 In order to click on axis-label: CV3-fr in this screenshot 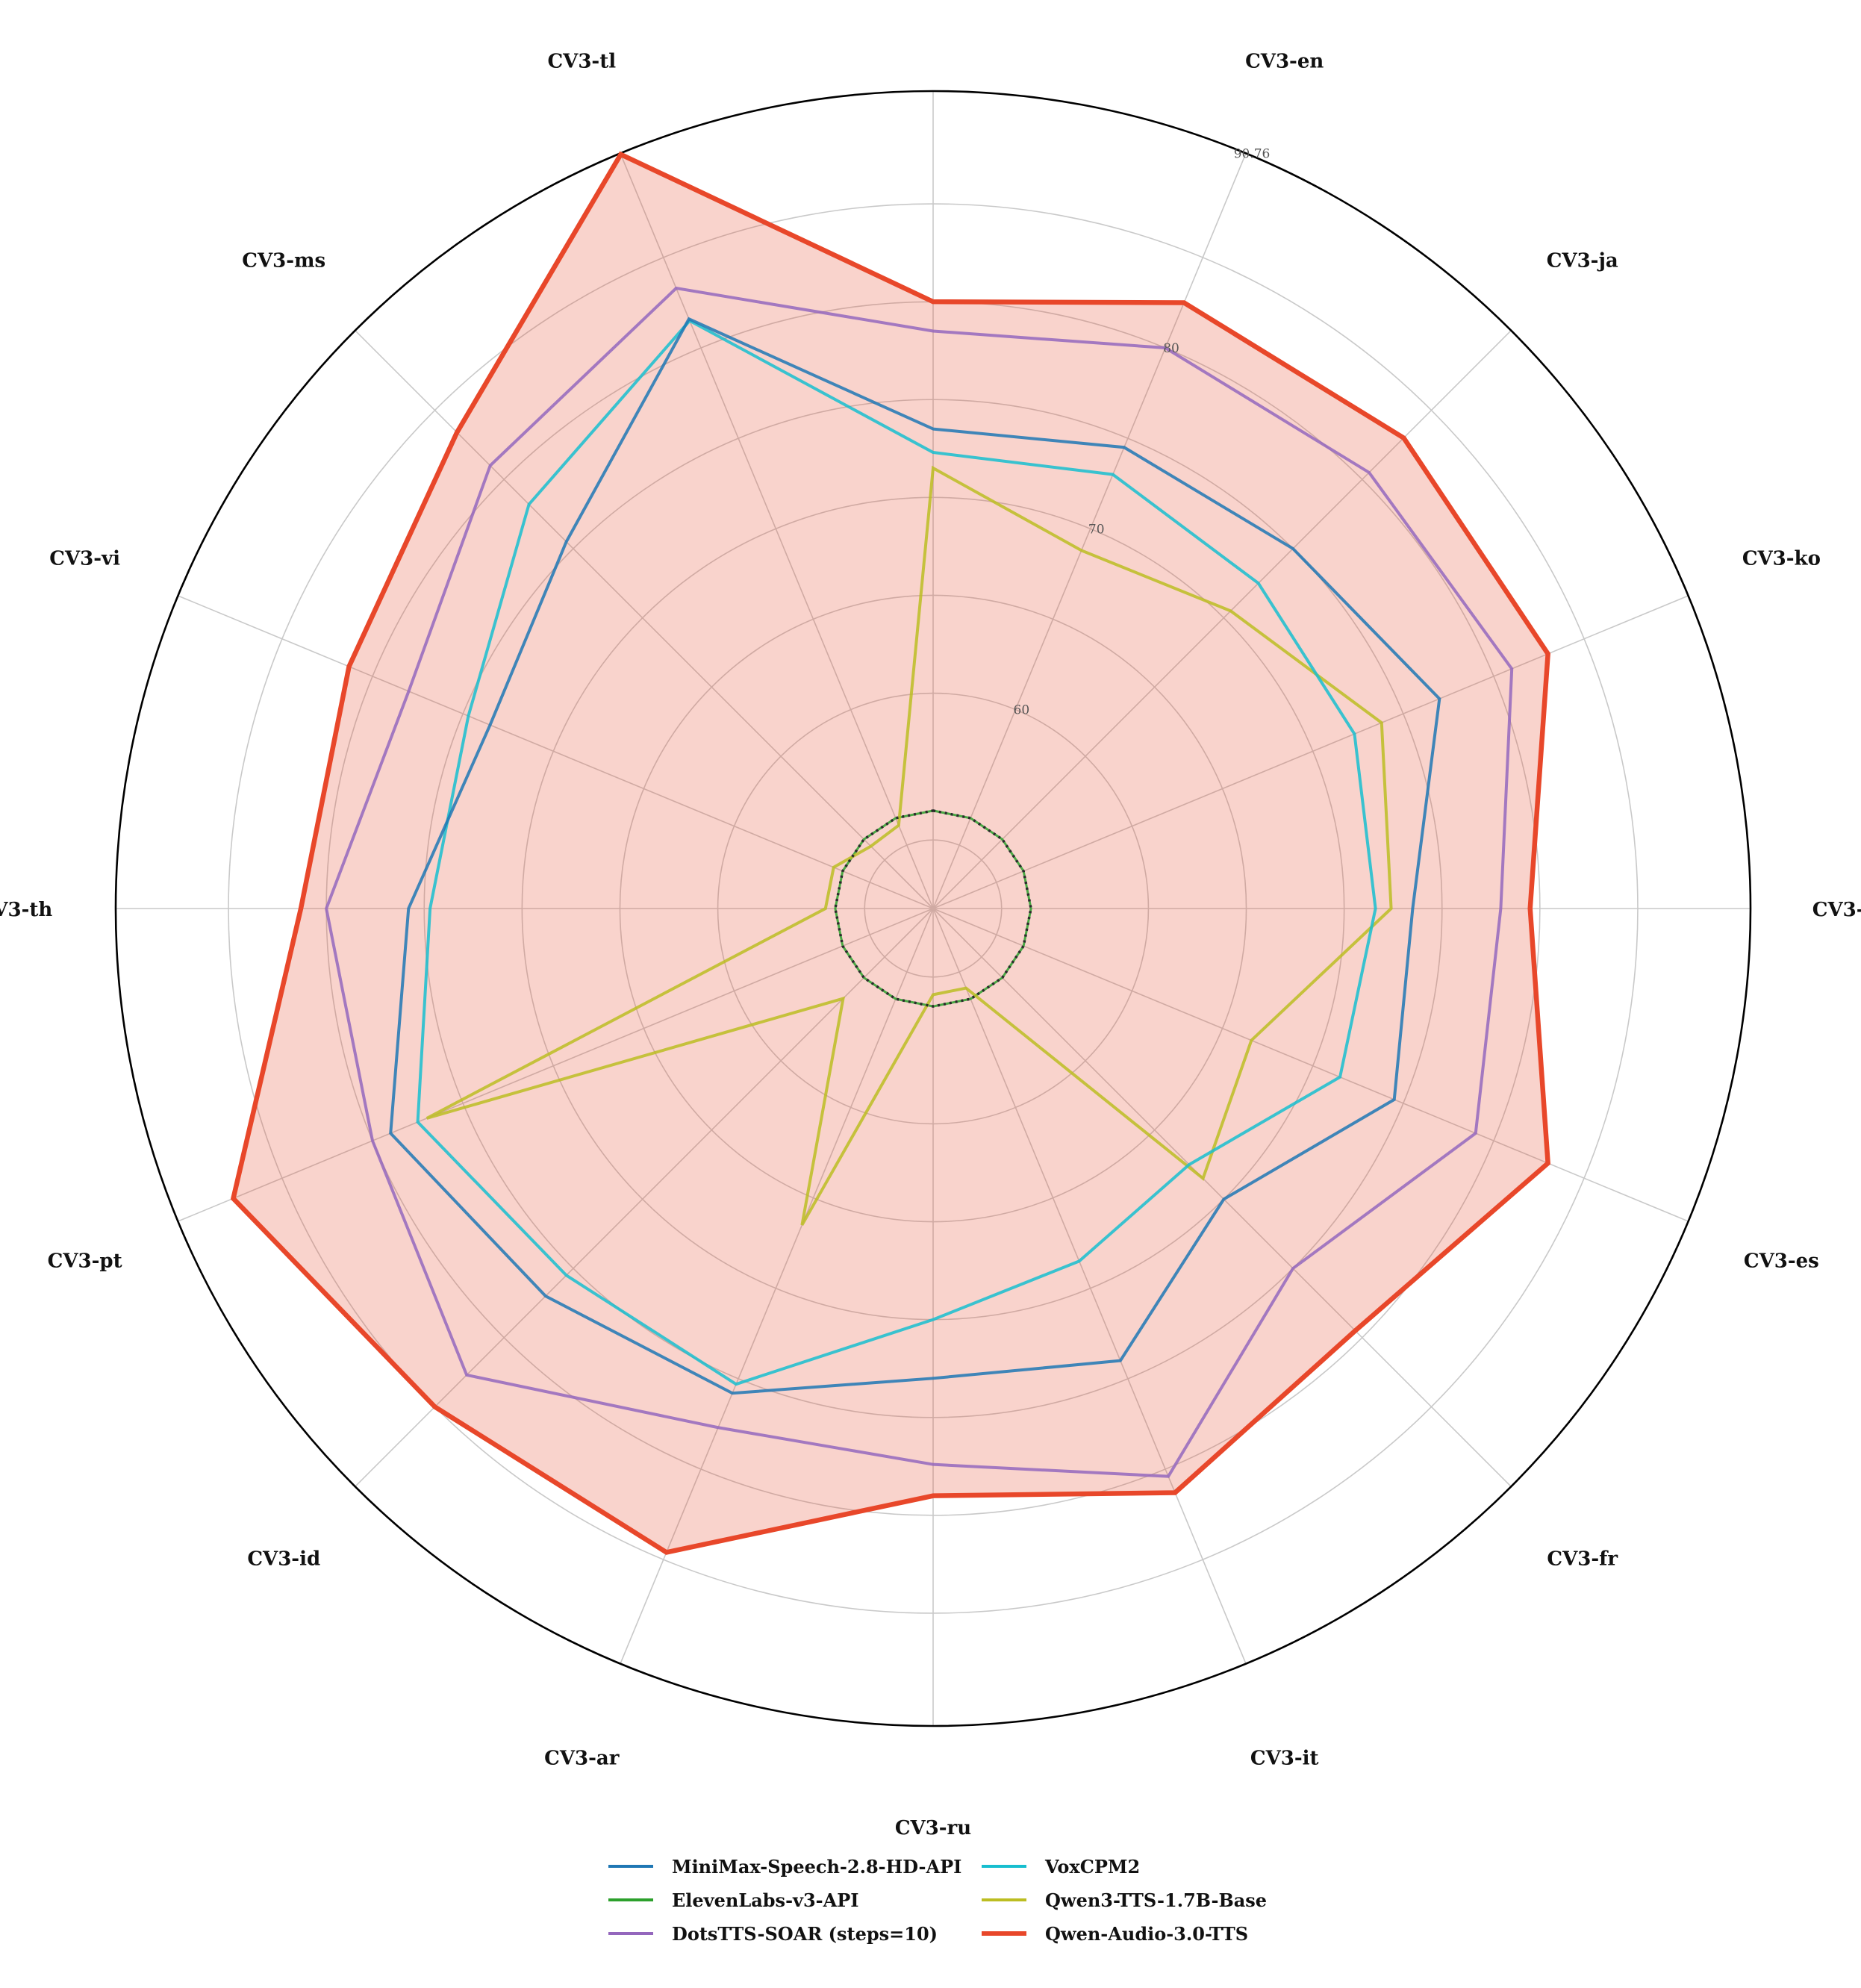, I will do `click(1582, 1560)`.